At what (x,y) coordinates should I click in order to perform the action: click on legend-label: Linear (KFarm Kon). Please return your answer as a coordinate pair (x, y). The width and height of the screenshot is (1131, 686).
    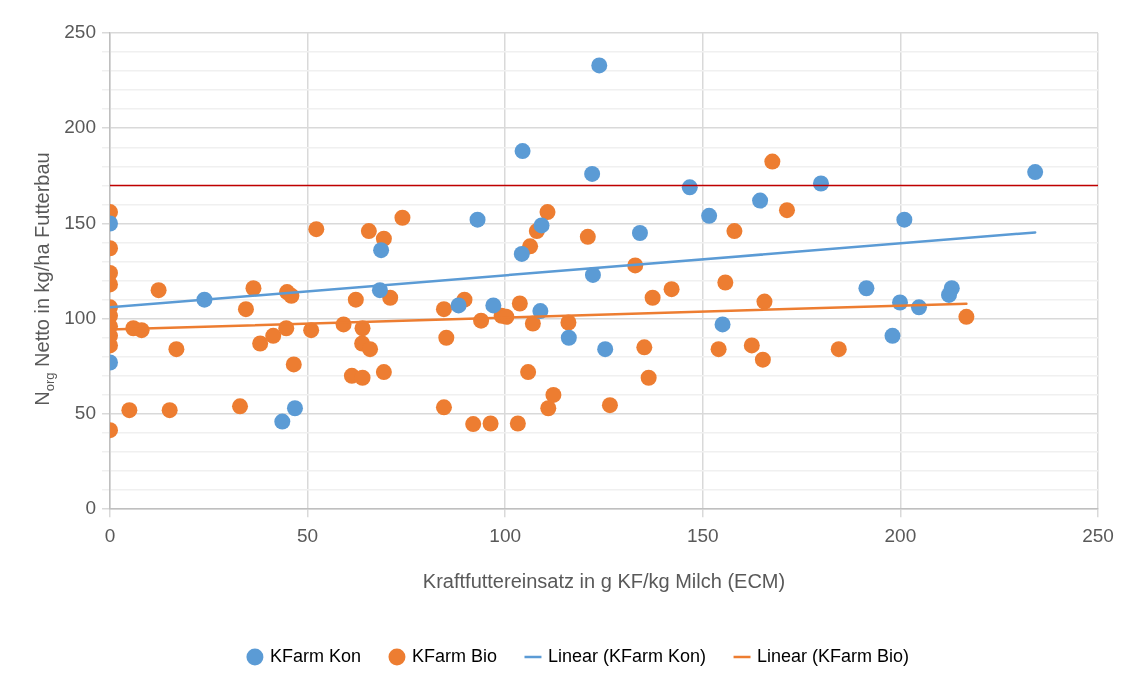
    Looking at the image, I should click on (627, 655).